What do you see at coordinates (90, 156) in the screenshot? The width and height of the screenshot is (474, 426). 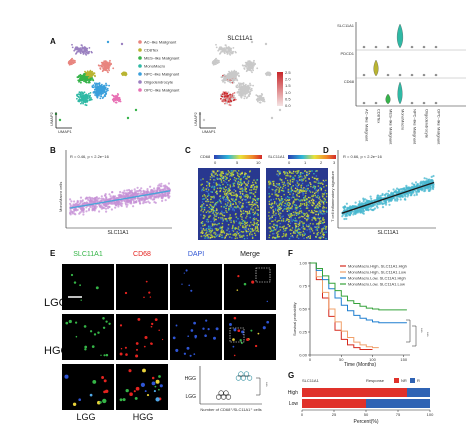 I see `panel-b-stat: R = 0.46, p < 2.2e−16` at bounding box center [90, 156].